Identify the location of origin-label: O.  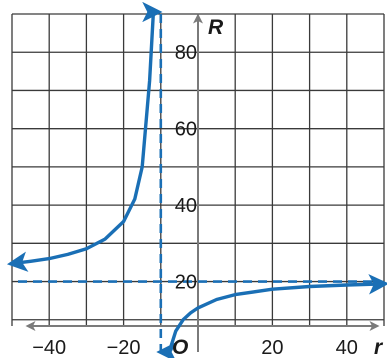
(180, 347).